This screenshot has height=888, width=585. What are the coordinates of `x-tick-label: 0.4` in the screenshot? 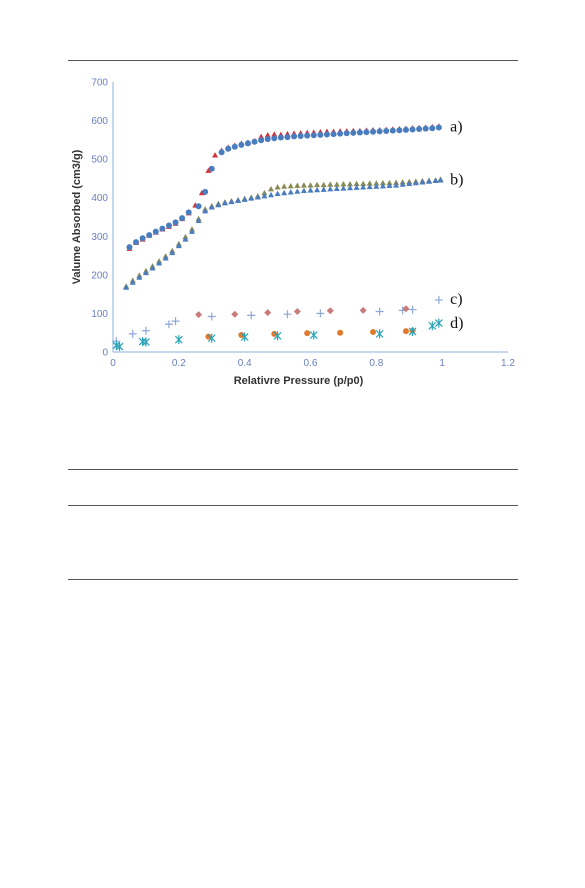 It's located at (245, 363).